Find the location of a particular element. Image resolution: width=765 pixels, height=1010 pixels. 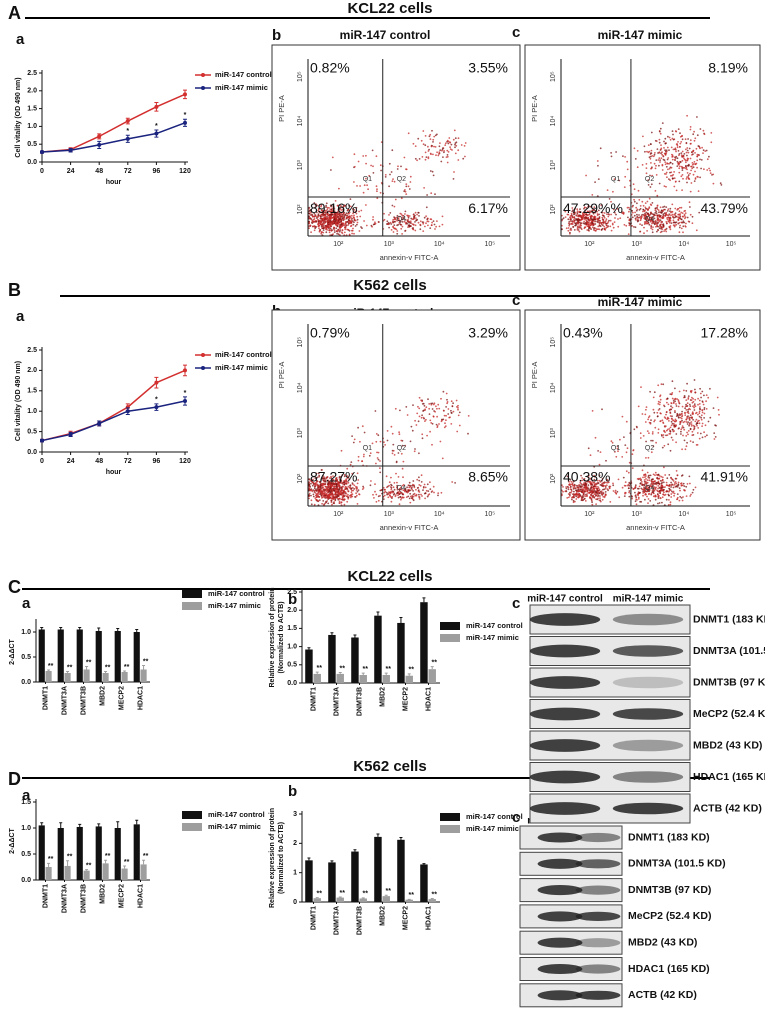

protein-label: MBD2 (43 KD) is located at coordinates (662, 942).